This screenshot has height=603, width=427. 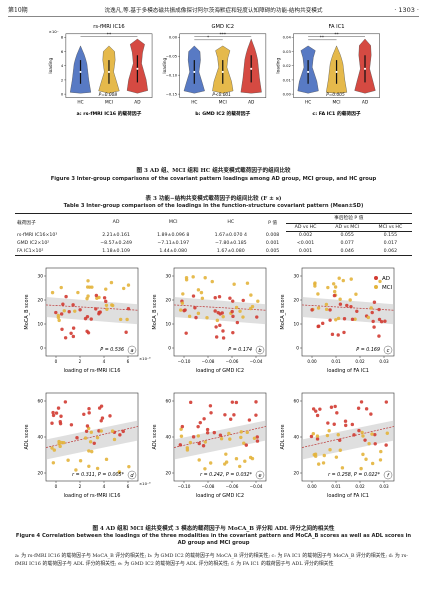 What do you see at coordinates (360, 361) in the screenshot?
I see `x-tick-label: 0.02` at bounding box center [360, 361].